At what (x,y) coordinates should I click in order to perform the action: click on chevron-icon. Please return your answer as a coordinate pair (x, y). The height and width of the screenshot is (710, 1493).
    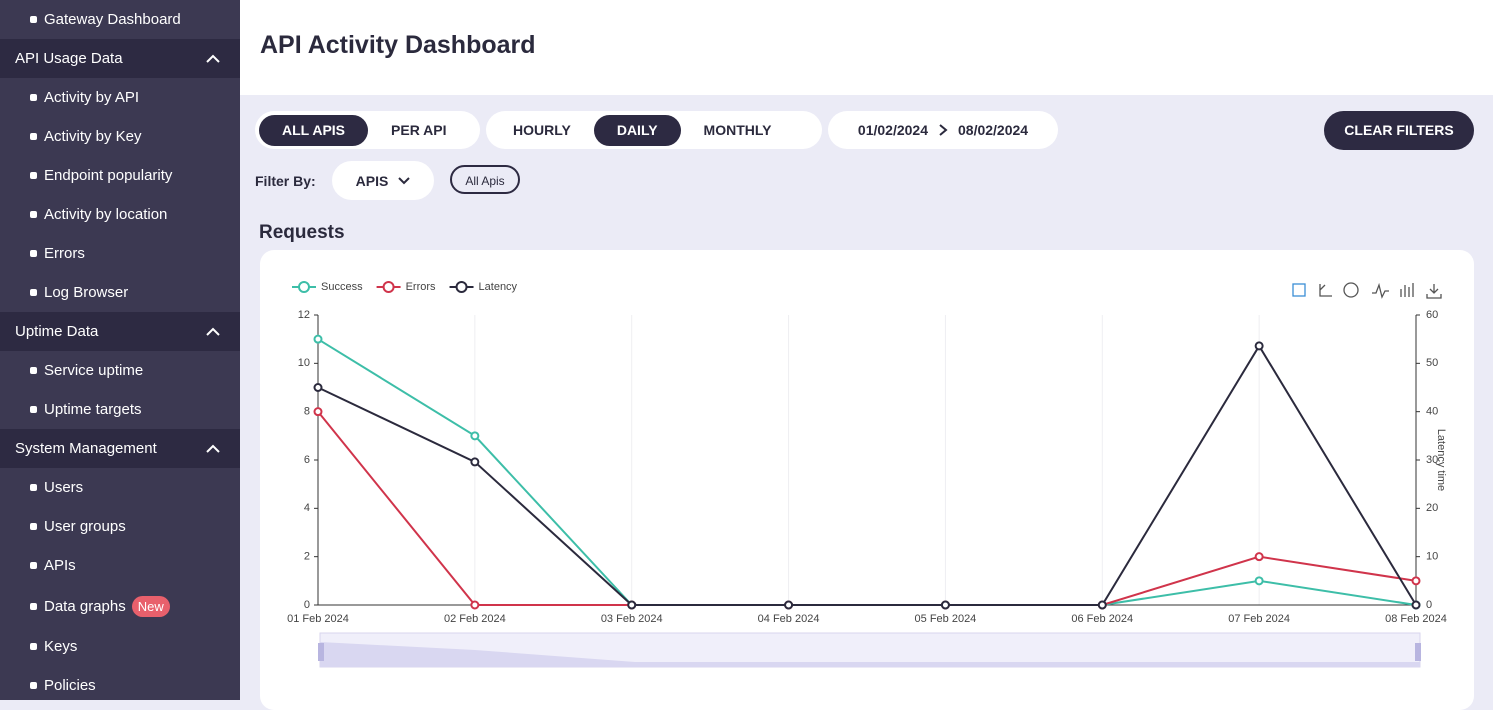
    Looking at the image, I should click on (404, 180).